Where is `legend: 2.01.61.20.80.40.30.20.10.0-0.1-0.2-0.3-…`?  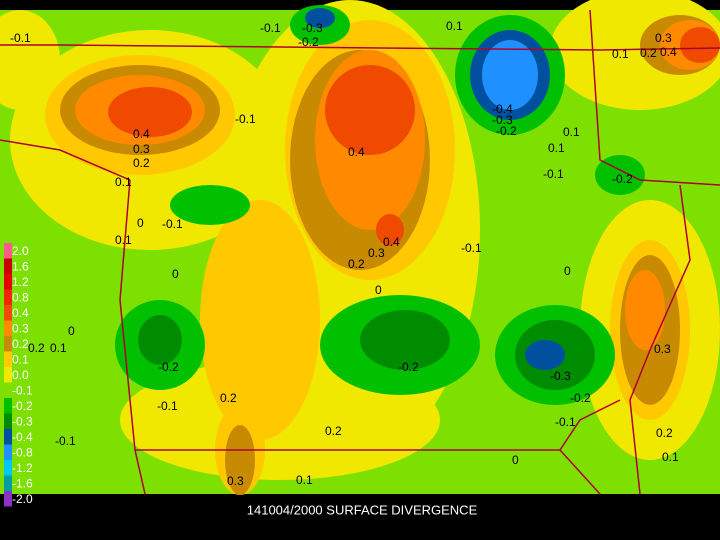 legend: 2.01.61.20.80.40.30.20.10.0-0.1-0.2-0.3-… is located at coordinates (18, 375).